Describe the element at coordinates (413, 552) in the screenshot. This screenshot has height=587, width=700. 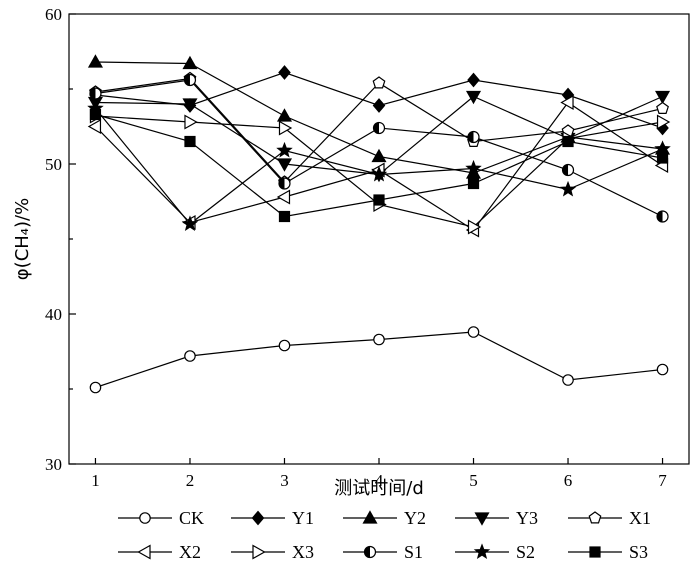
I see `legend-label-s1: S1` at that location.